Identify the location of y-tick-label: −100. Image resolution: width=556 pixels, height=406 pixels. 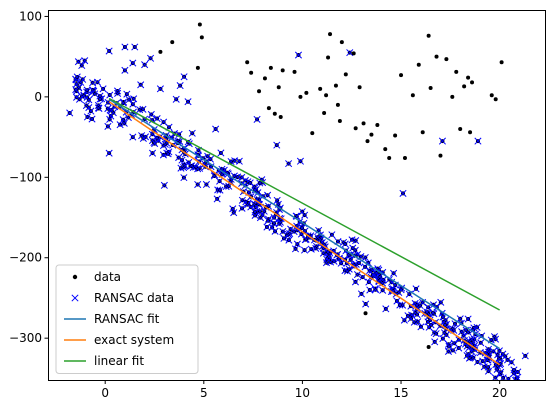
(25, 177).